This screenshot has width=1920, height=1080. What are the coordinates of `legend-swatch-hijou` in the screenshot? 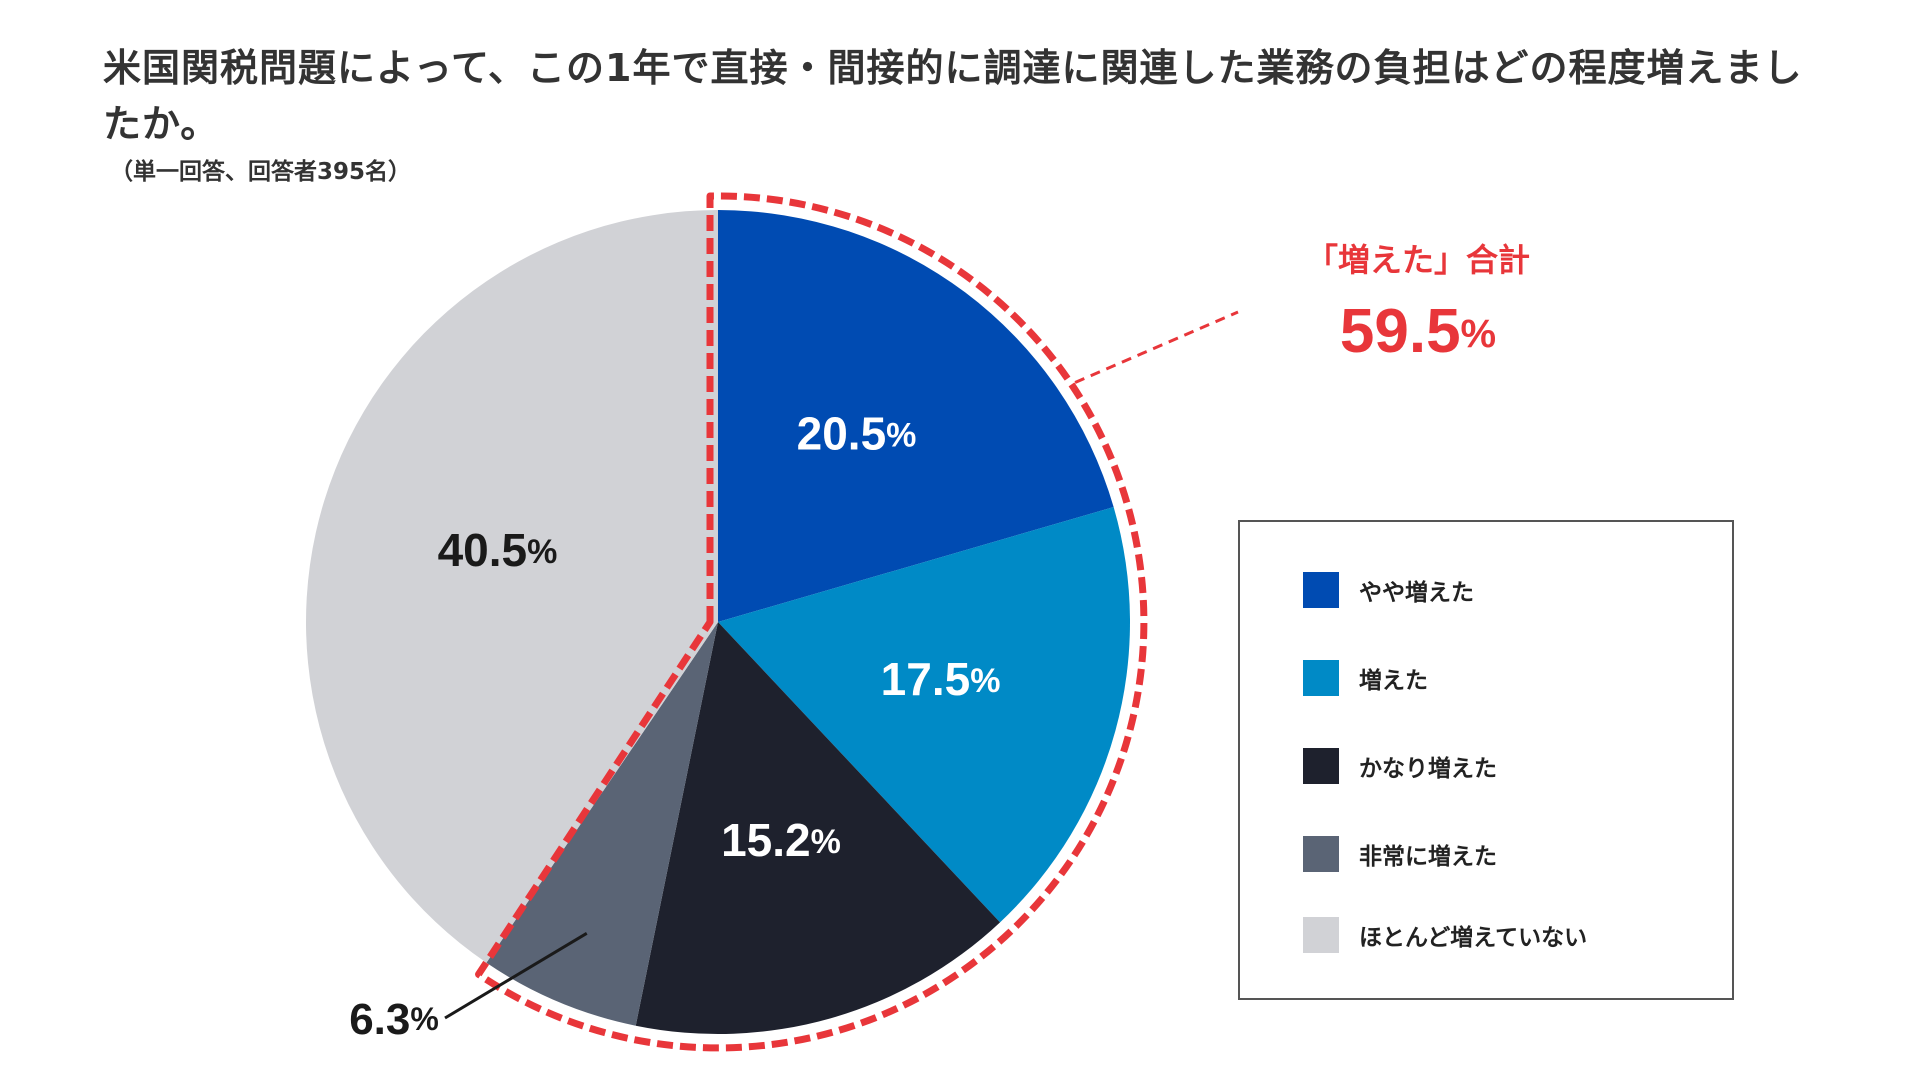 It's located at (1321, 854).